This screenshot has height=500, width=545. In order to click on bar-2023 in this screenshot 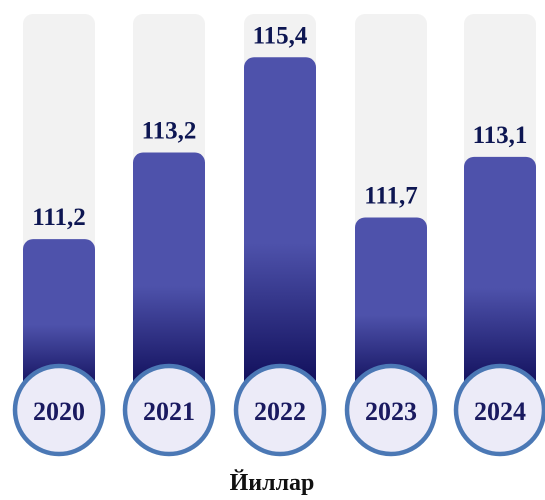, I will do `click(391, 306)`.